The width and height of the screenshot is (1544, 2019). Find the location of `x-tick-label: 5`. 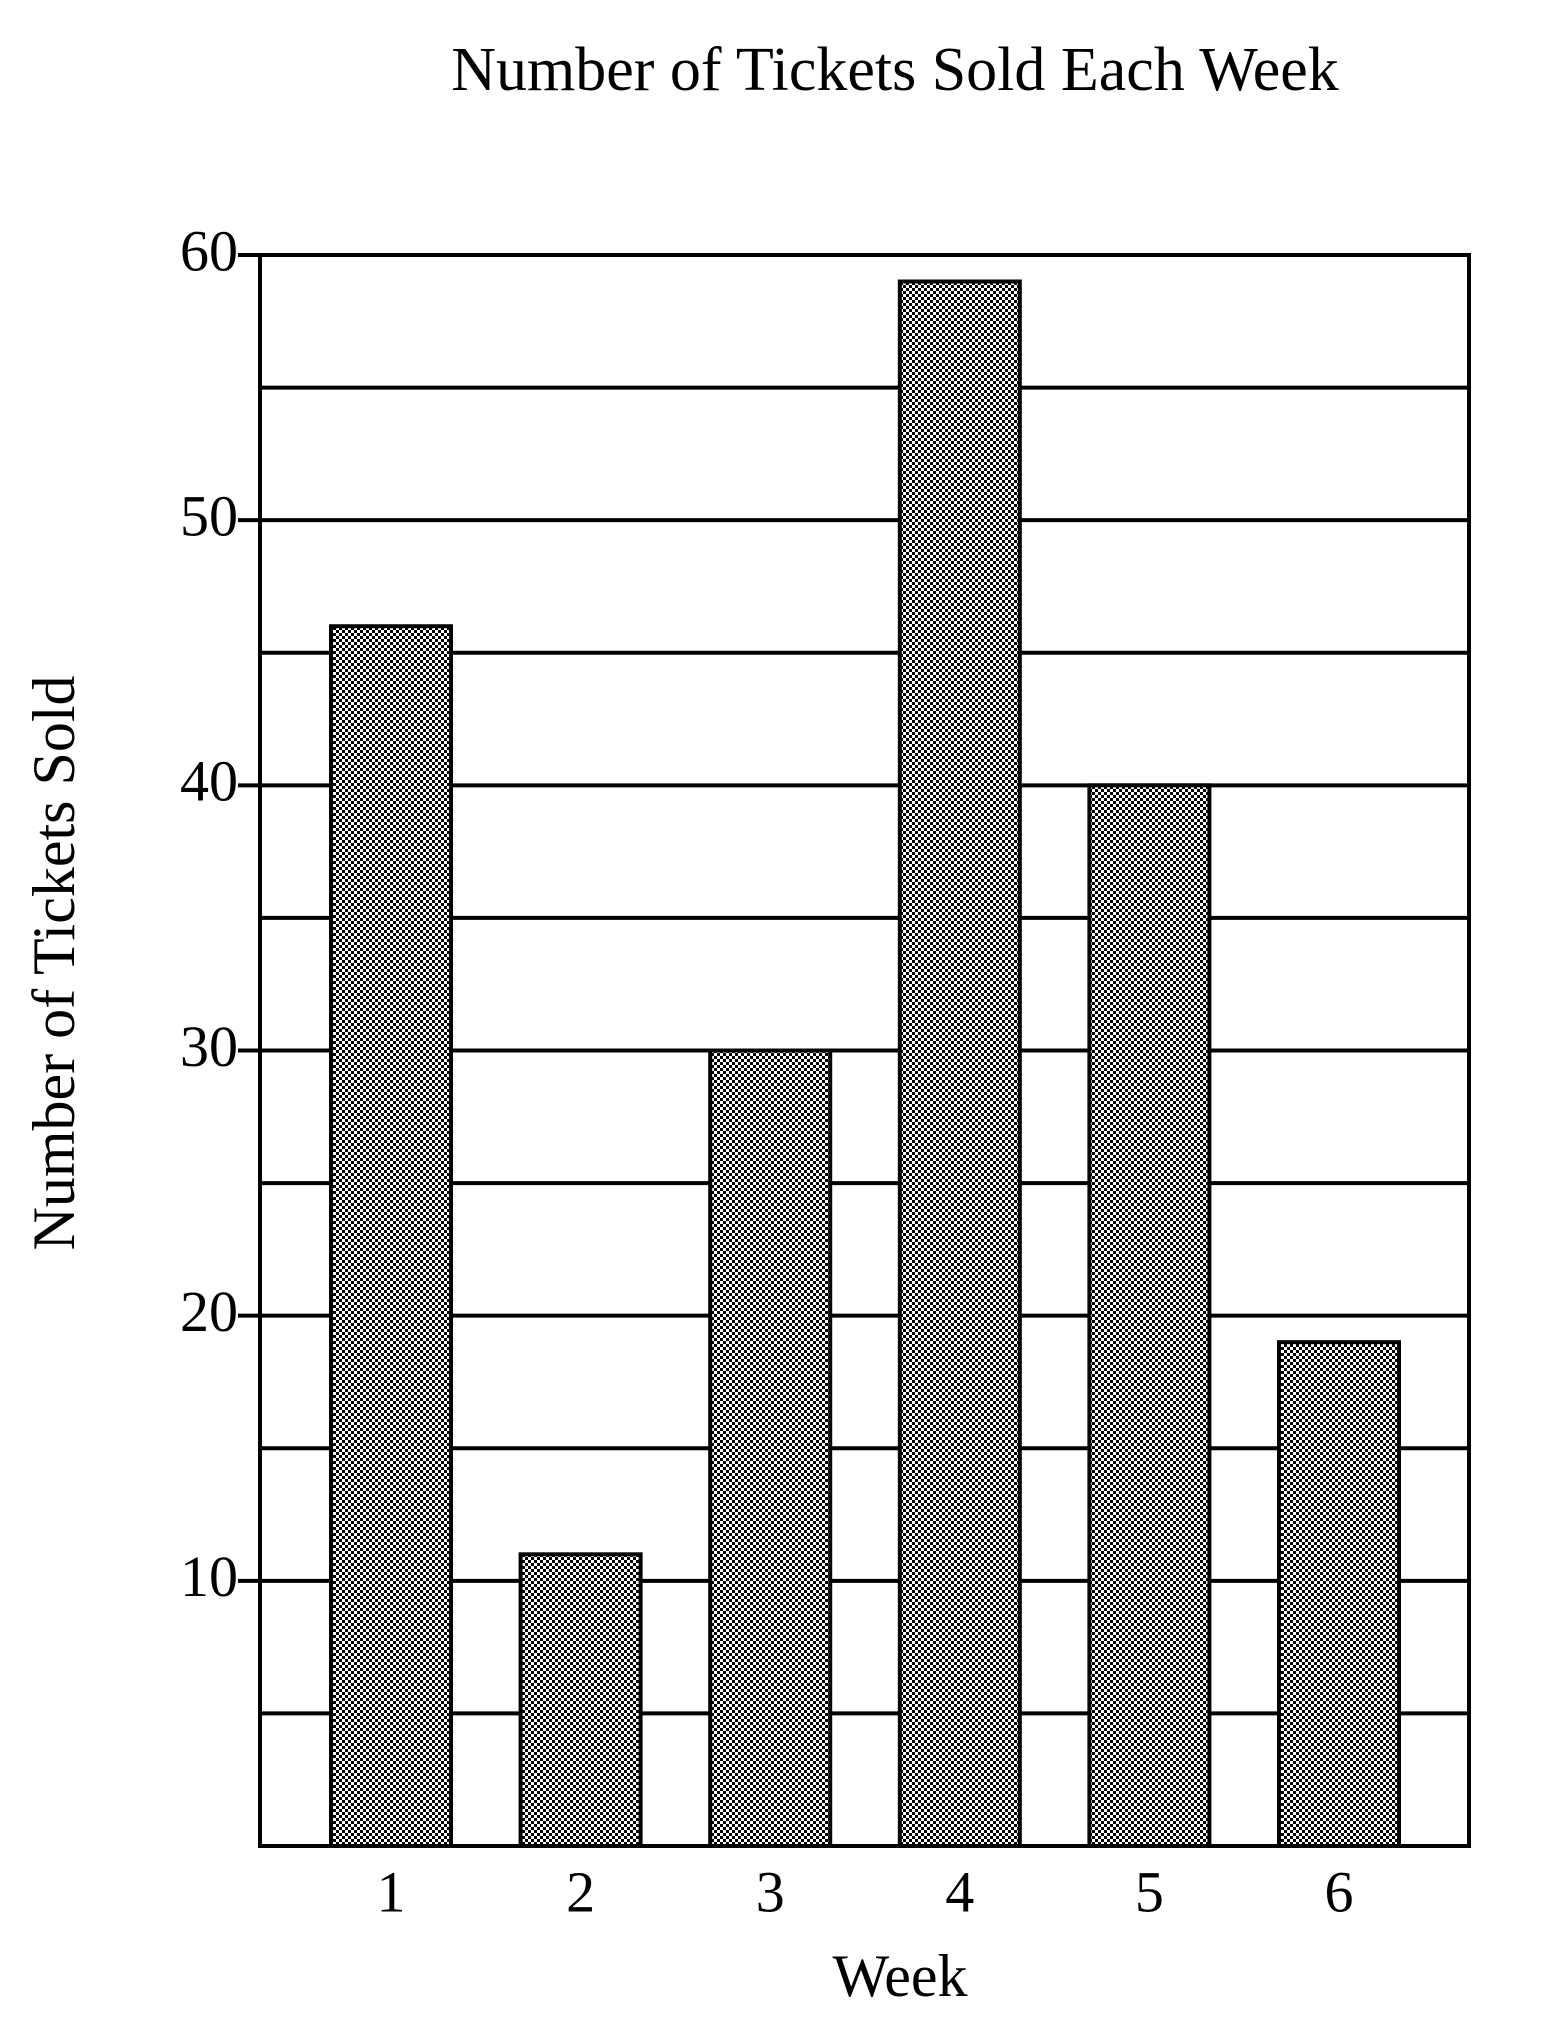

x-tick-label: 5 is located at coordinates (1149, 1891).